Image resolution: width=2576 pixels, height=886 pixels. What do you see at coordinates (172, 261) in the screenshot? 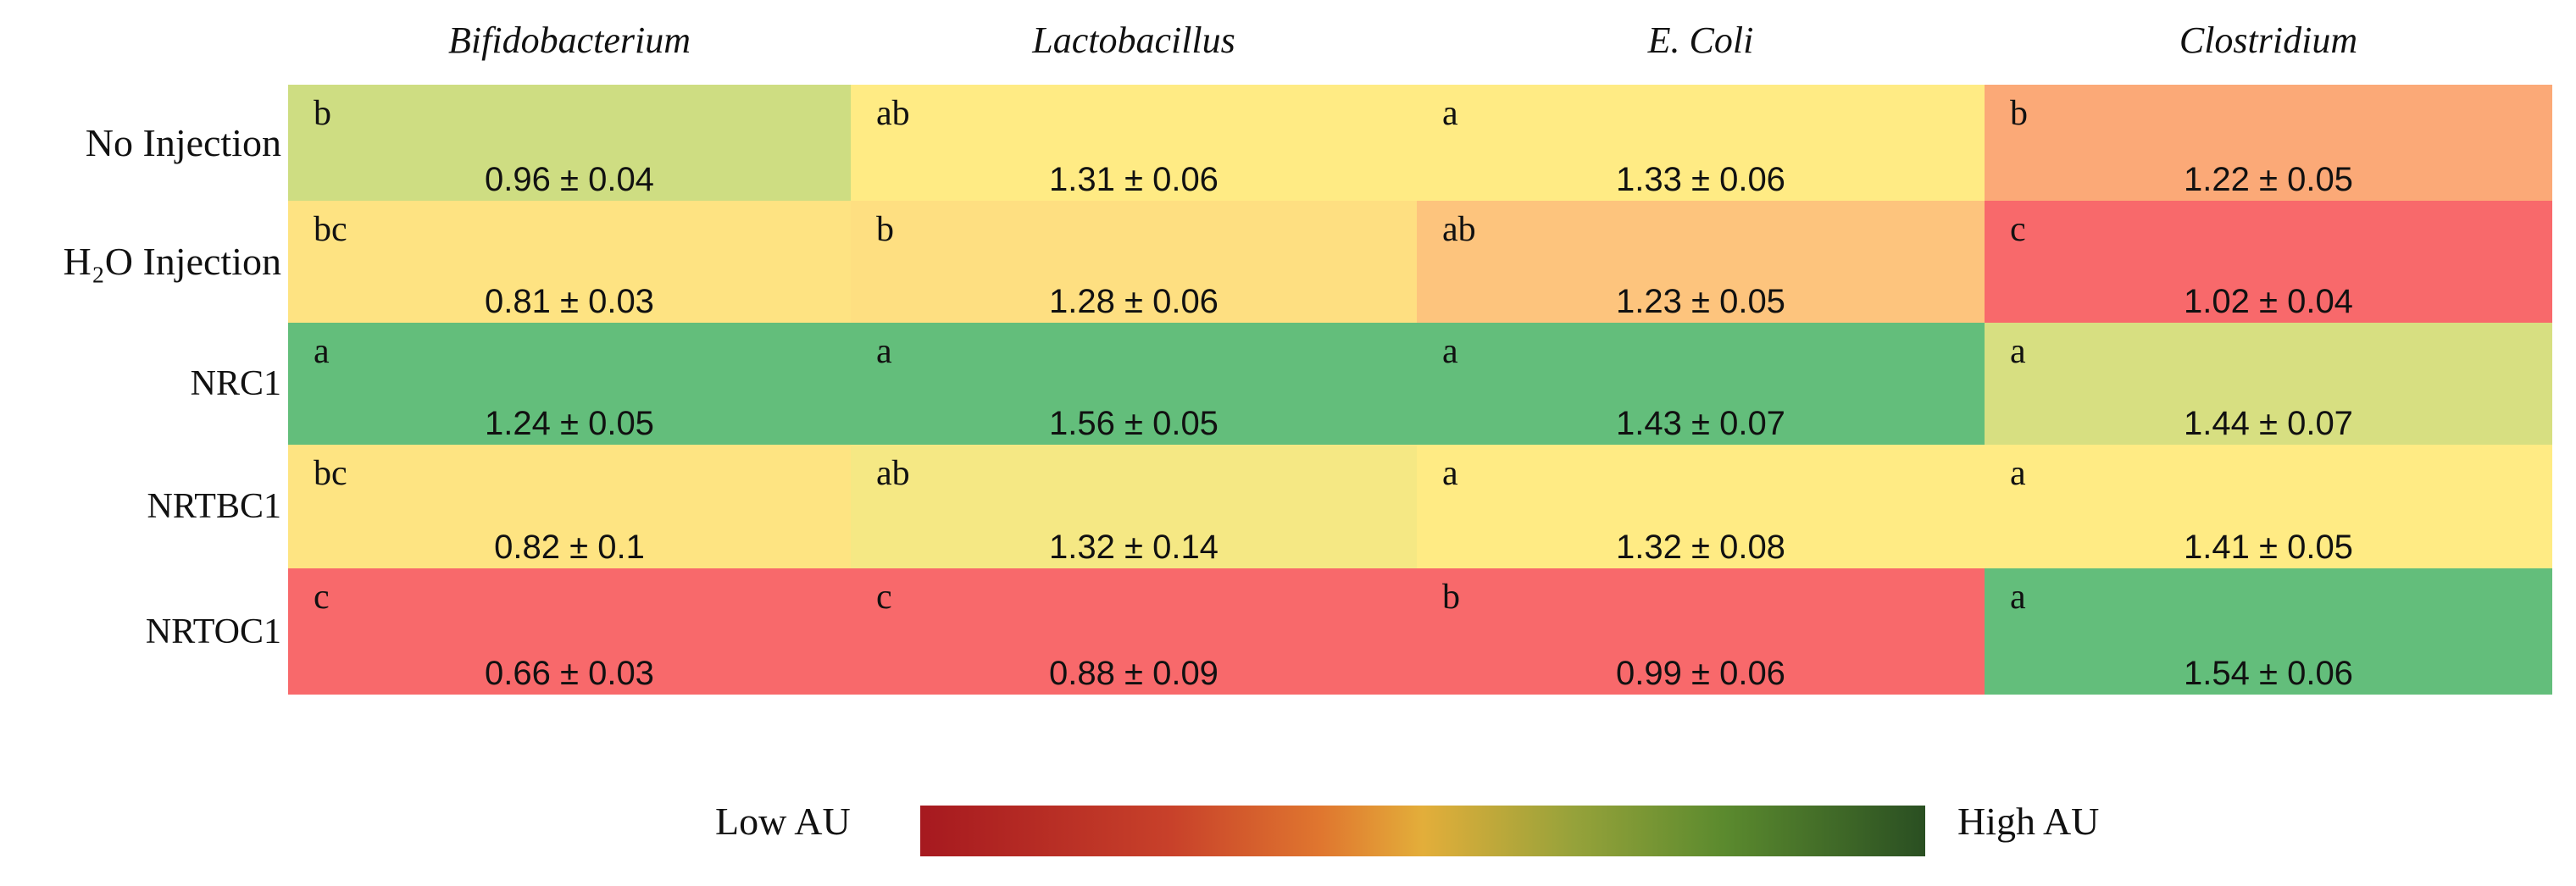
I see `row-label: H₂O Injection` at bounding box center [172, 261].